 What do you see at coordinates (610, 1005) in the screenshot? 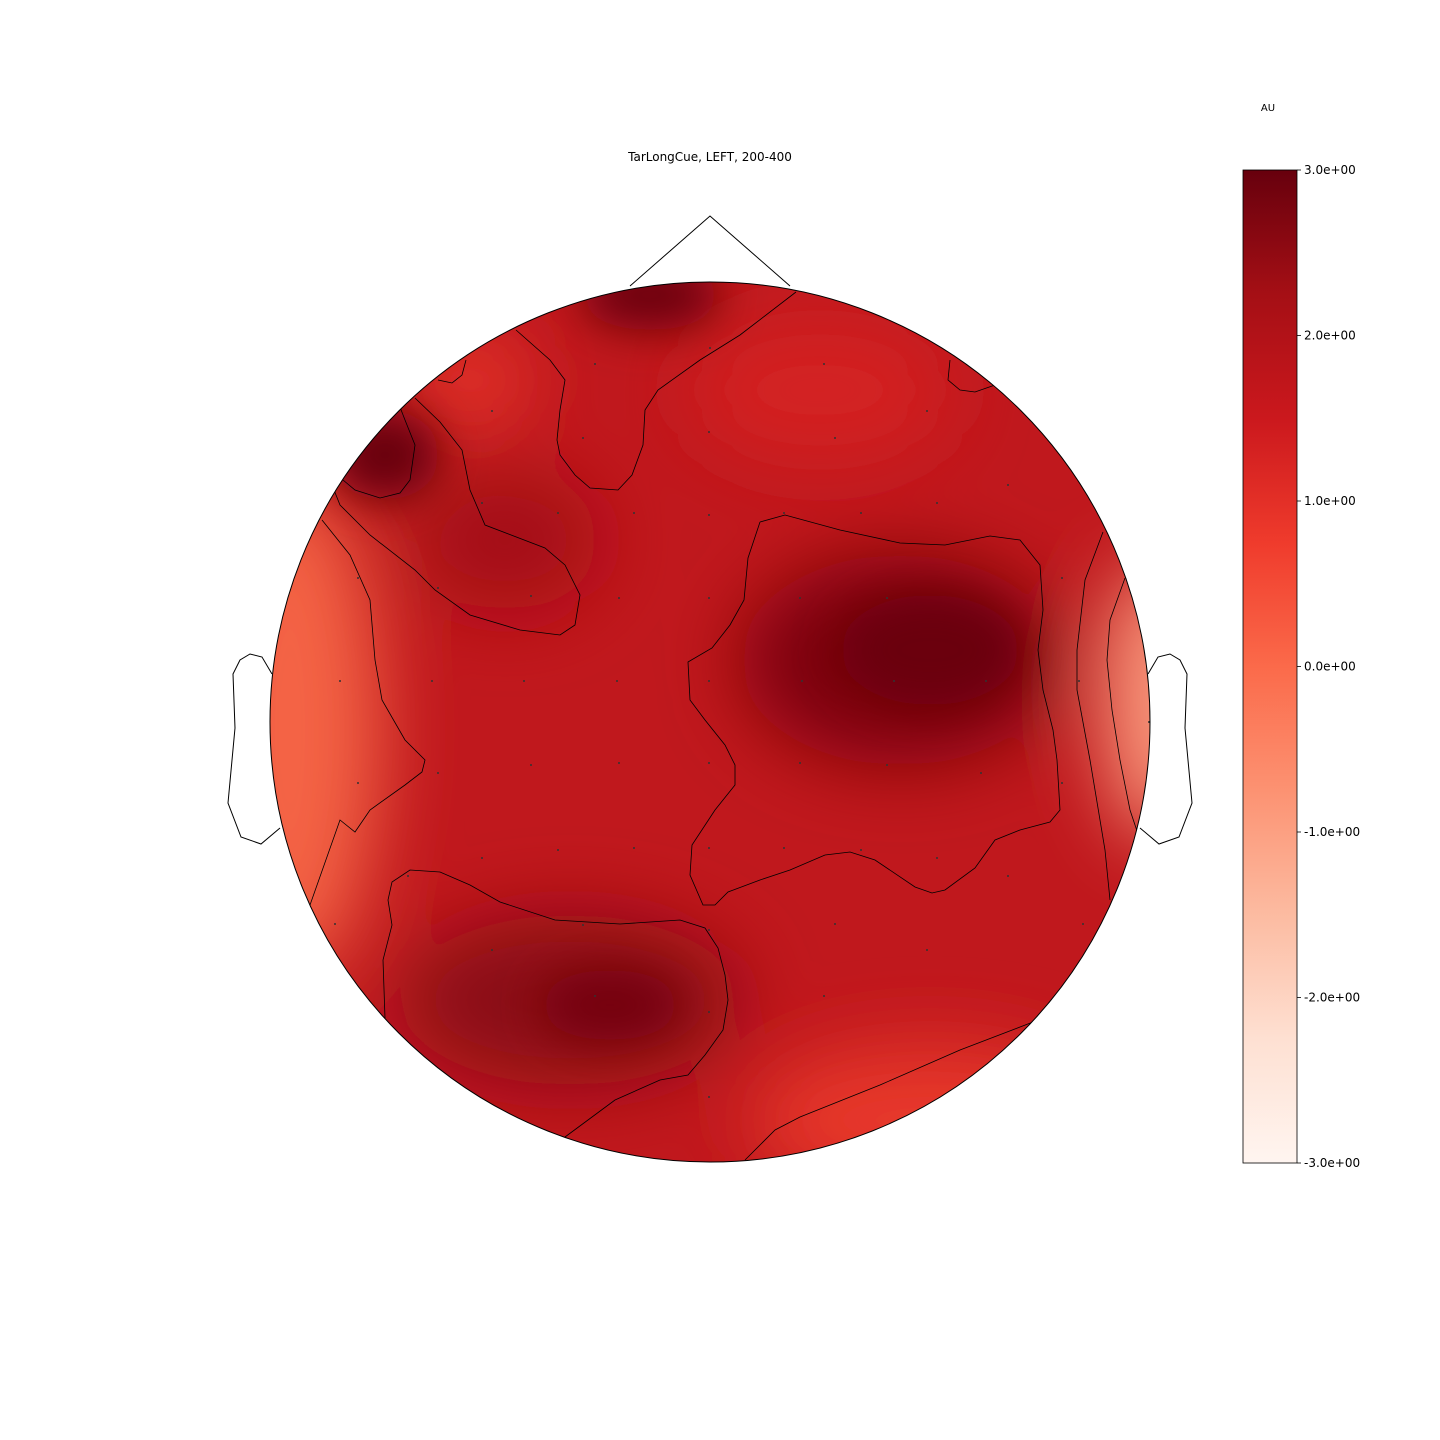
I see `field-peak-occipital` at bounding box center [610, 1005].